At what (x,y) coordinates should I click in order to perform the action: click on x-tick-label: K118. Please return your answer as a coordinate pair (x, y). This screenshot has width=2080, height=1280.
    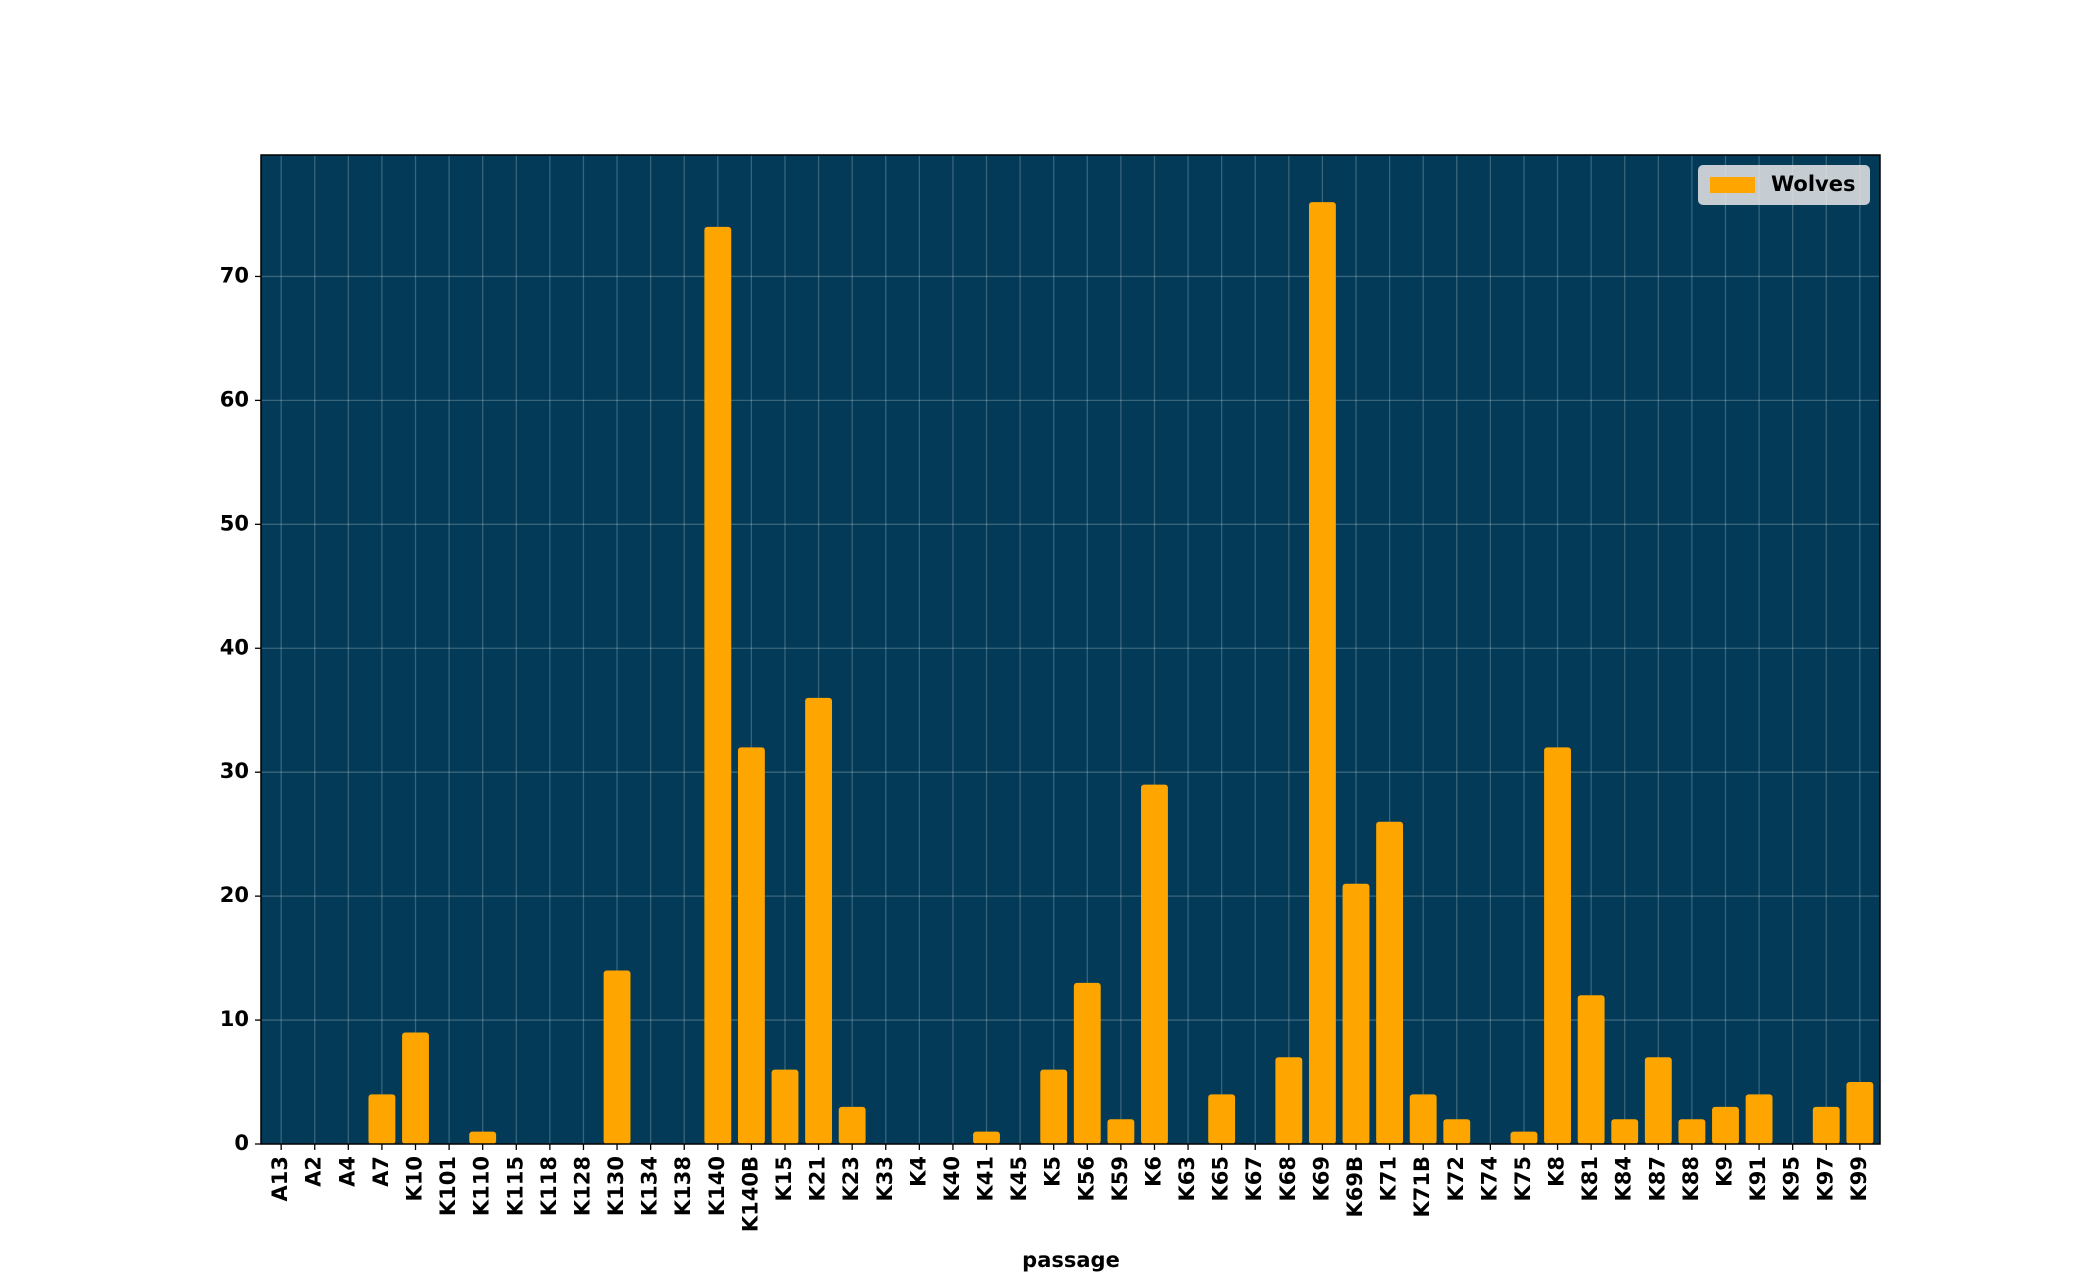
    Looking at the image, I should click on (549, 1186).